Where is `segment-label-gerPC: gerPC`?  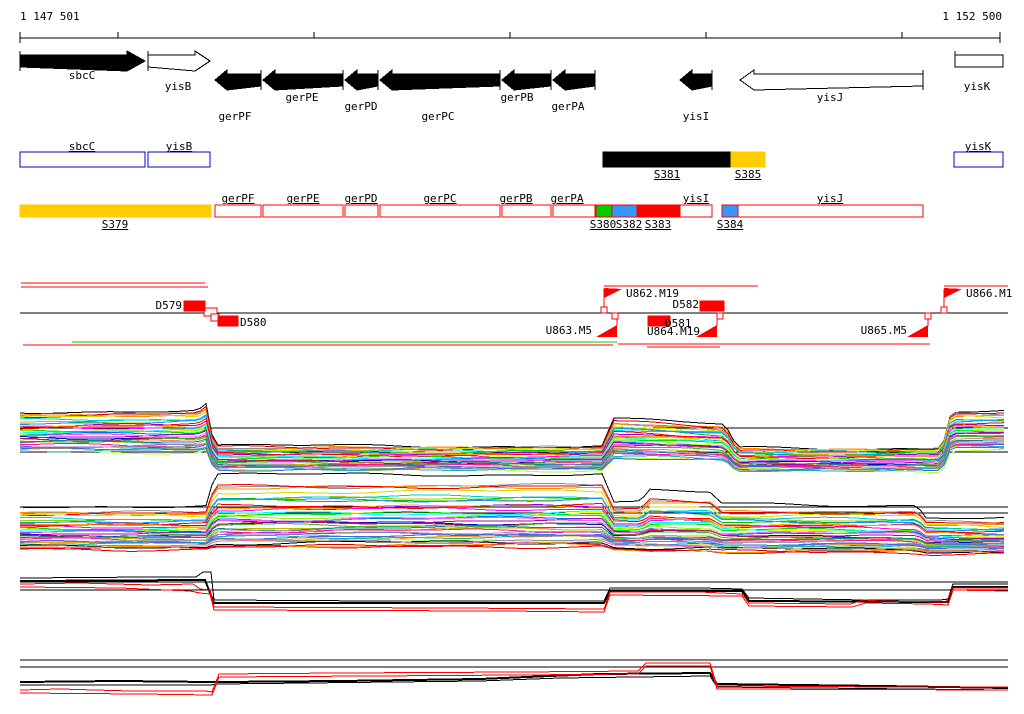 segment-label-gerPC: gerPC is located at coordinates (440, 198).